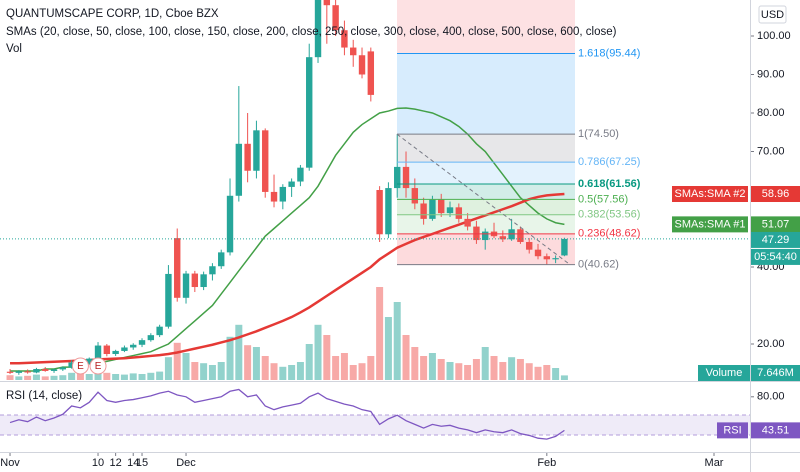 This screenshot has width=800, height=472. I want to click on last-price: 47.29, so click(776, 240).